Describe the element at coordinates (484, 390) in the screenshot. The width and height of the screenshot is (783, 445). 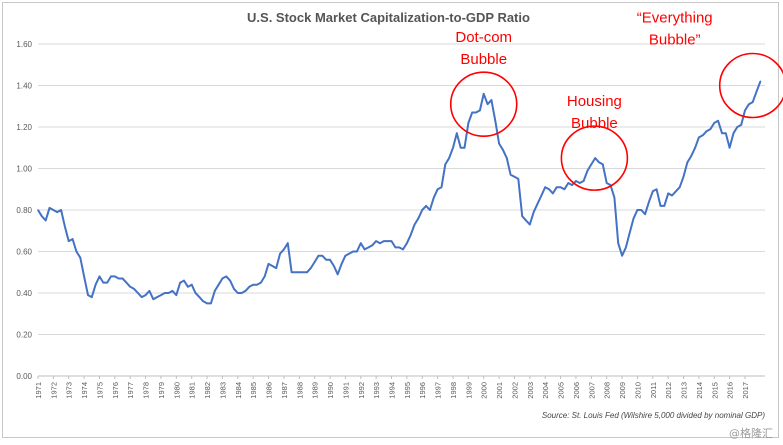
I see `x-tick-label: 2000` at that location.